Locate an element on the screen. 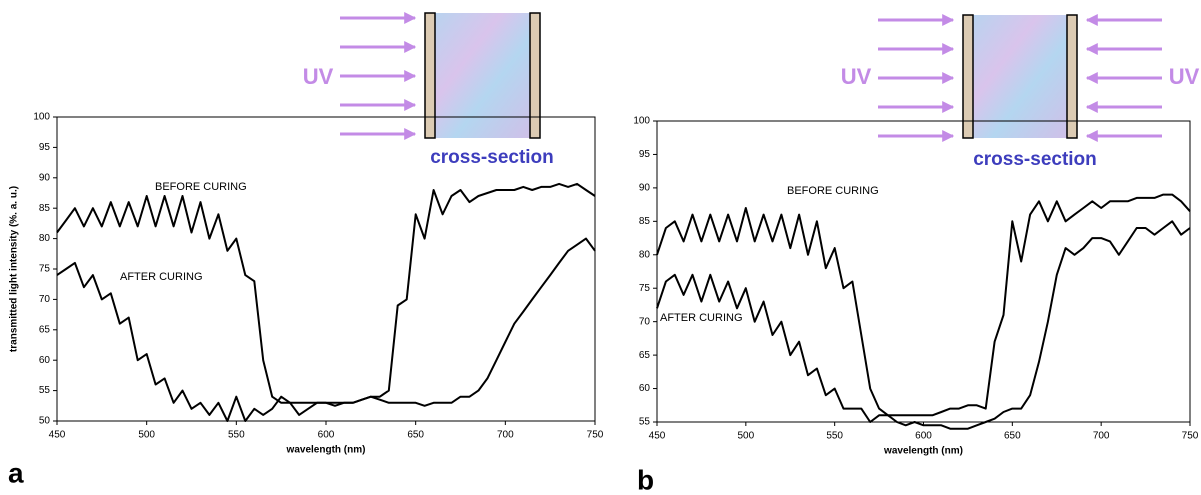 The image size is (1201, 495). panel-label: b is located at coordinates (645, 479).